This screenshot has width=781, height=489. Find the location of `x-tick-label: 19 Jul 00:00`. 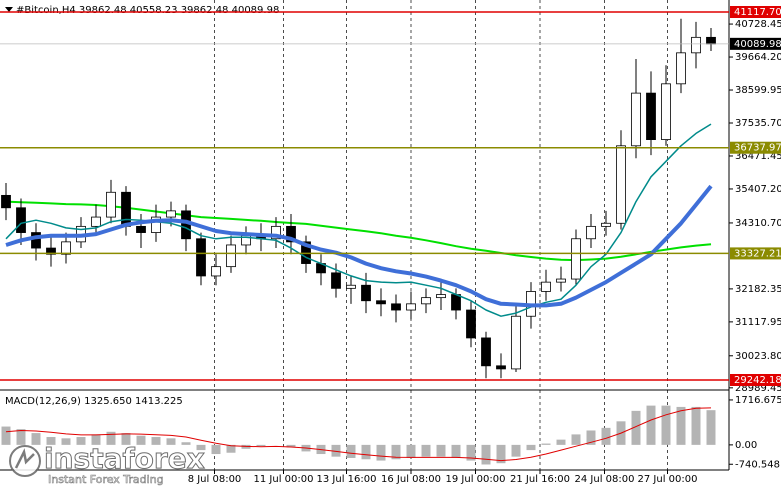

x-tick-label: 19 Jul 00:00 is located at coordinates (476, 479).